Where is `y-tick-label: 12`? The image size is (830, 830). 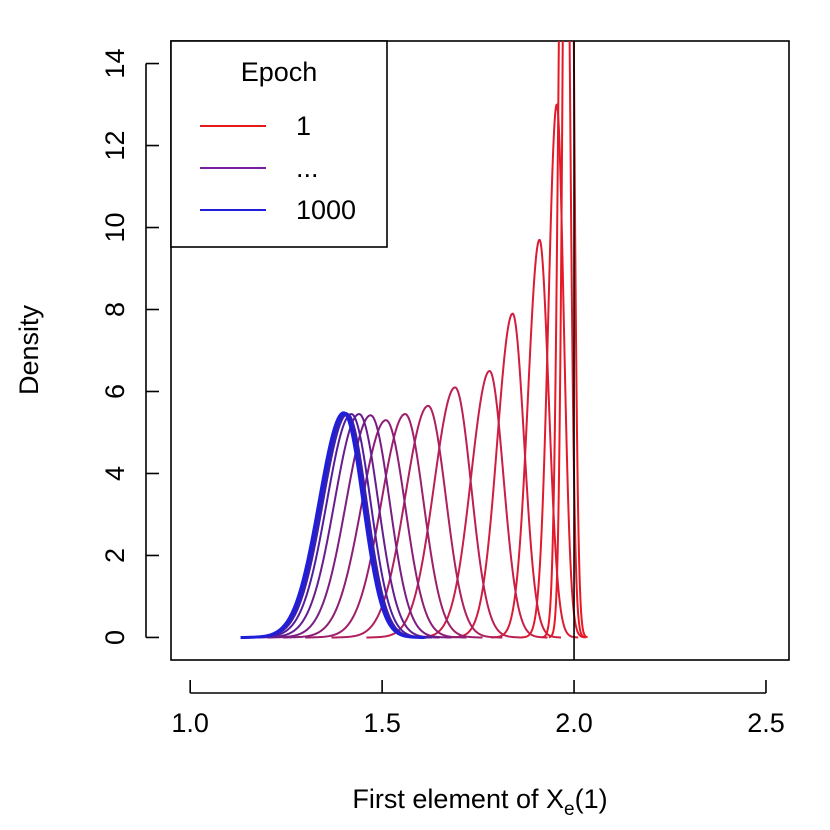 y-tick-label: 12 is located at coordinates (115, 146).